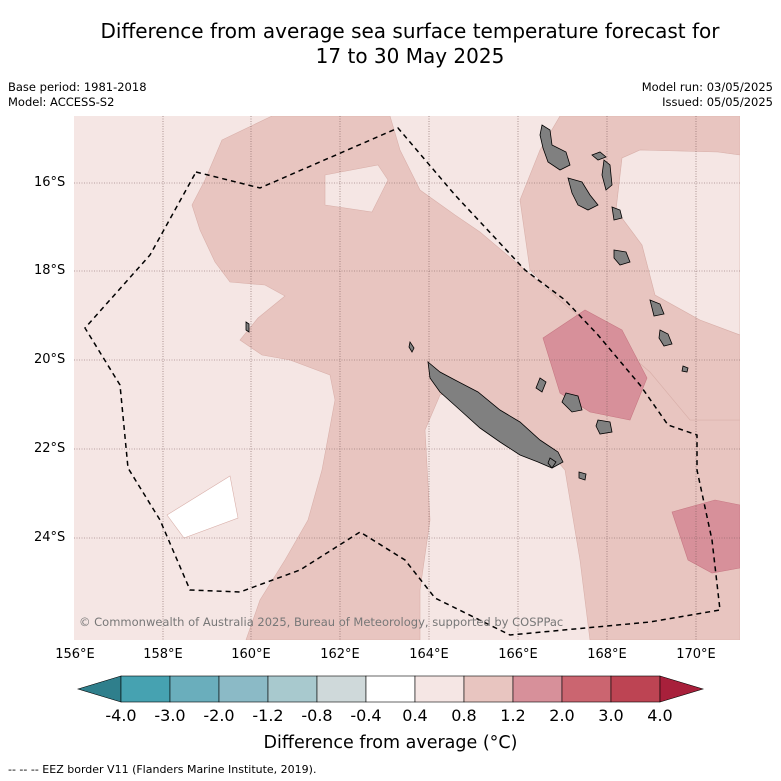 The width and height of the screenshot is (781, 781). I want to click on colorbar-extend-high, so click(682, 689).